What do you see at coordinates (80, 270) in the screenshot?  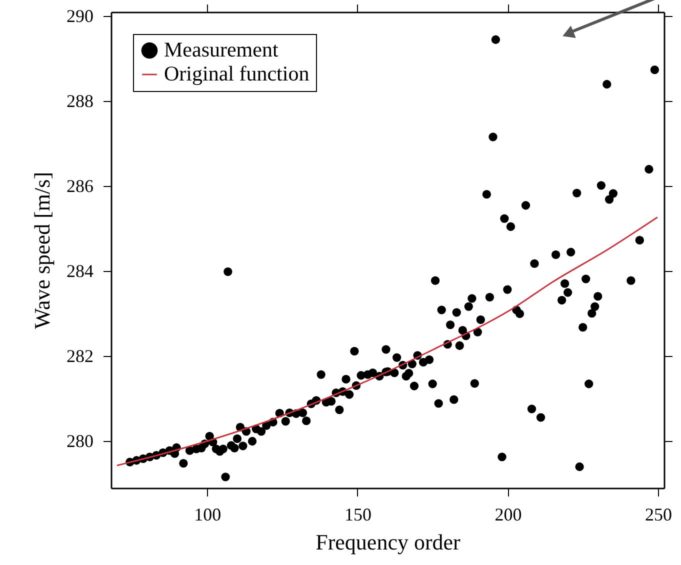 I see `y-tick-label: 284` at bounding box center [80, 270].